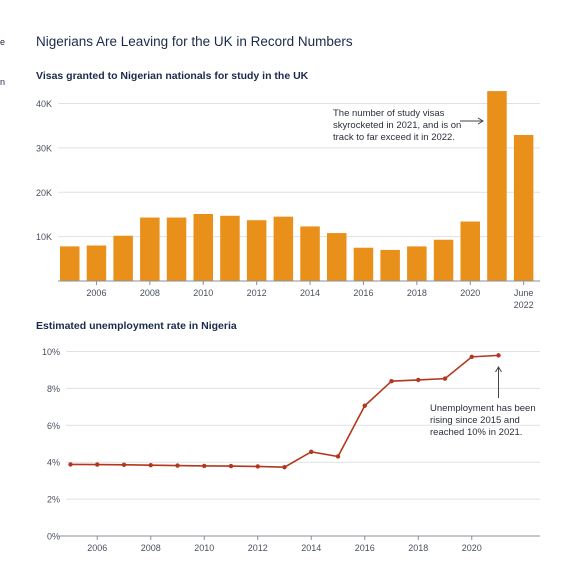 The width and height of the screenshot is (587, 563). What do you see at coordinates (394, 137) in the screenshot?
I see `bar-annotation-line-3: track to far exceed it in 2022.` at bounding box center [394, 137].